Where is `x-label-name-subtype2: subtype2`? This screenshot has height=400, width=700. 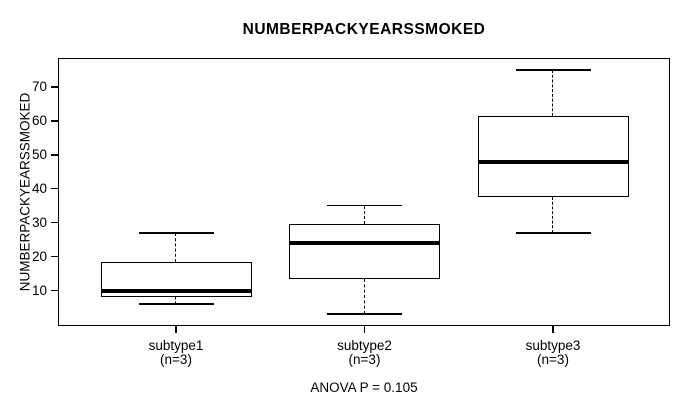 x-label-name-subtype2: subtype2 is located at coordinates (364, 345).